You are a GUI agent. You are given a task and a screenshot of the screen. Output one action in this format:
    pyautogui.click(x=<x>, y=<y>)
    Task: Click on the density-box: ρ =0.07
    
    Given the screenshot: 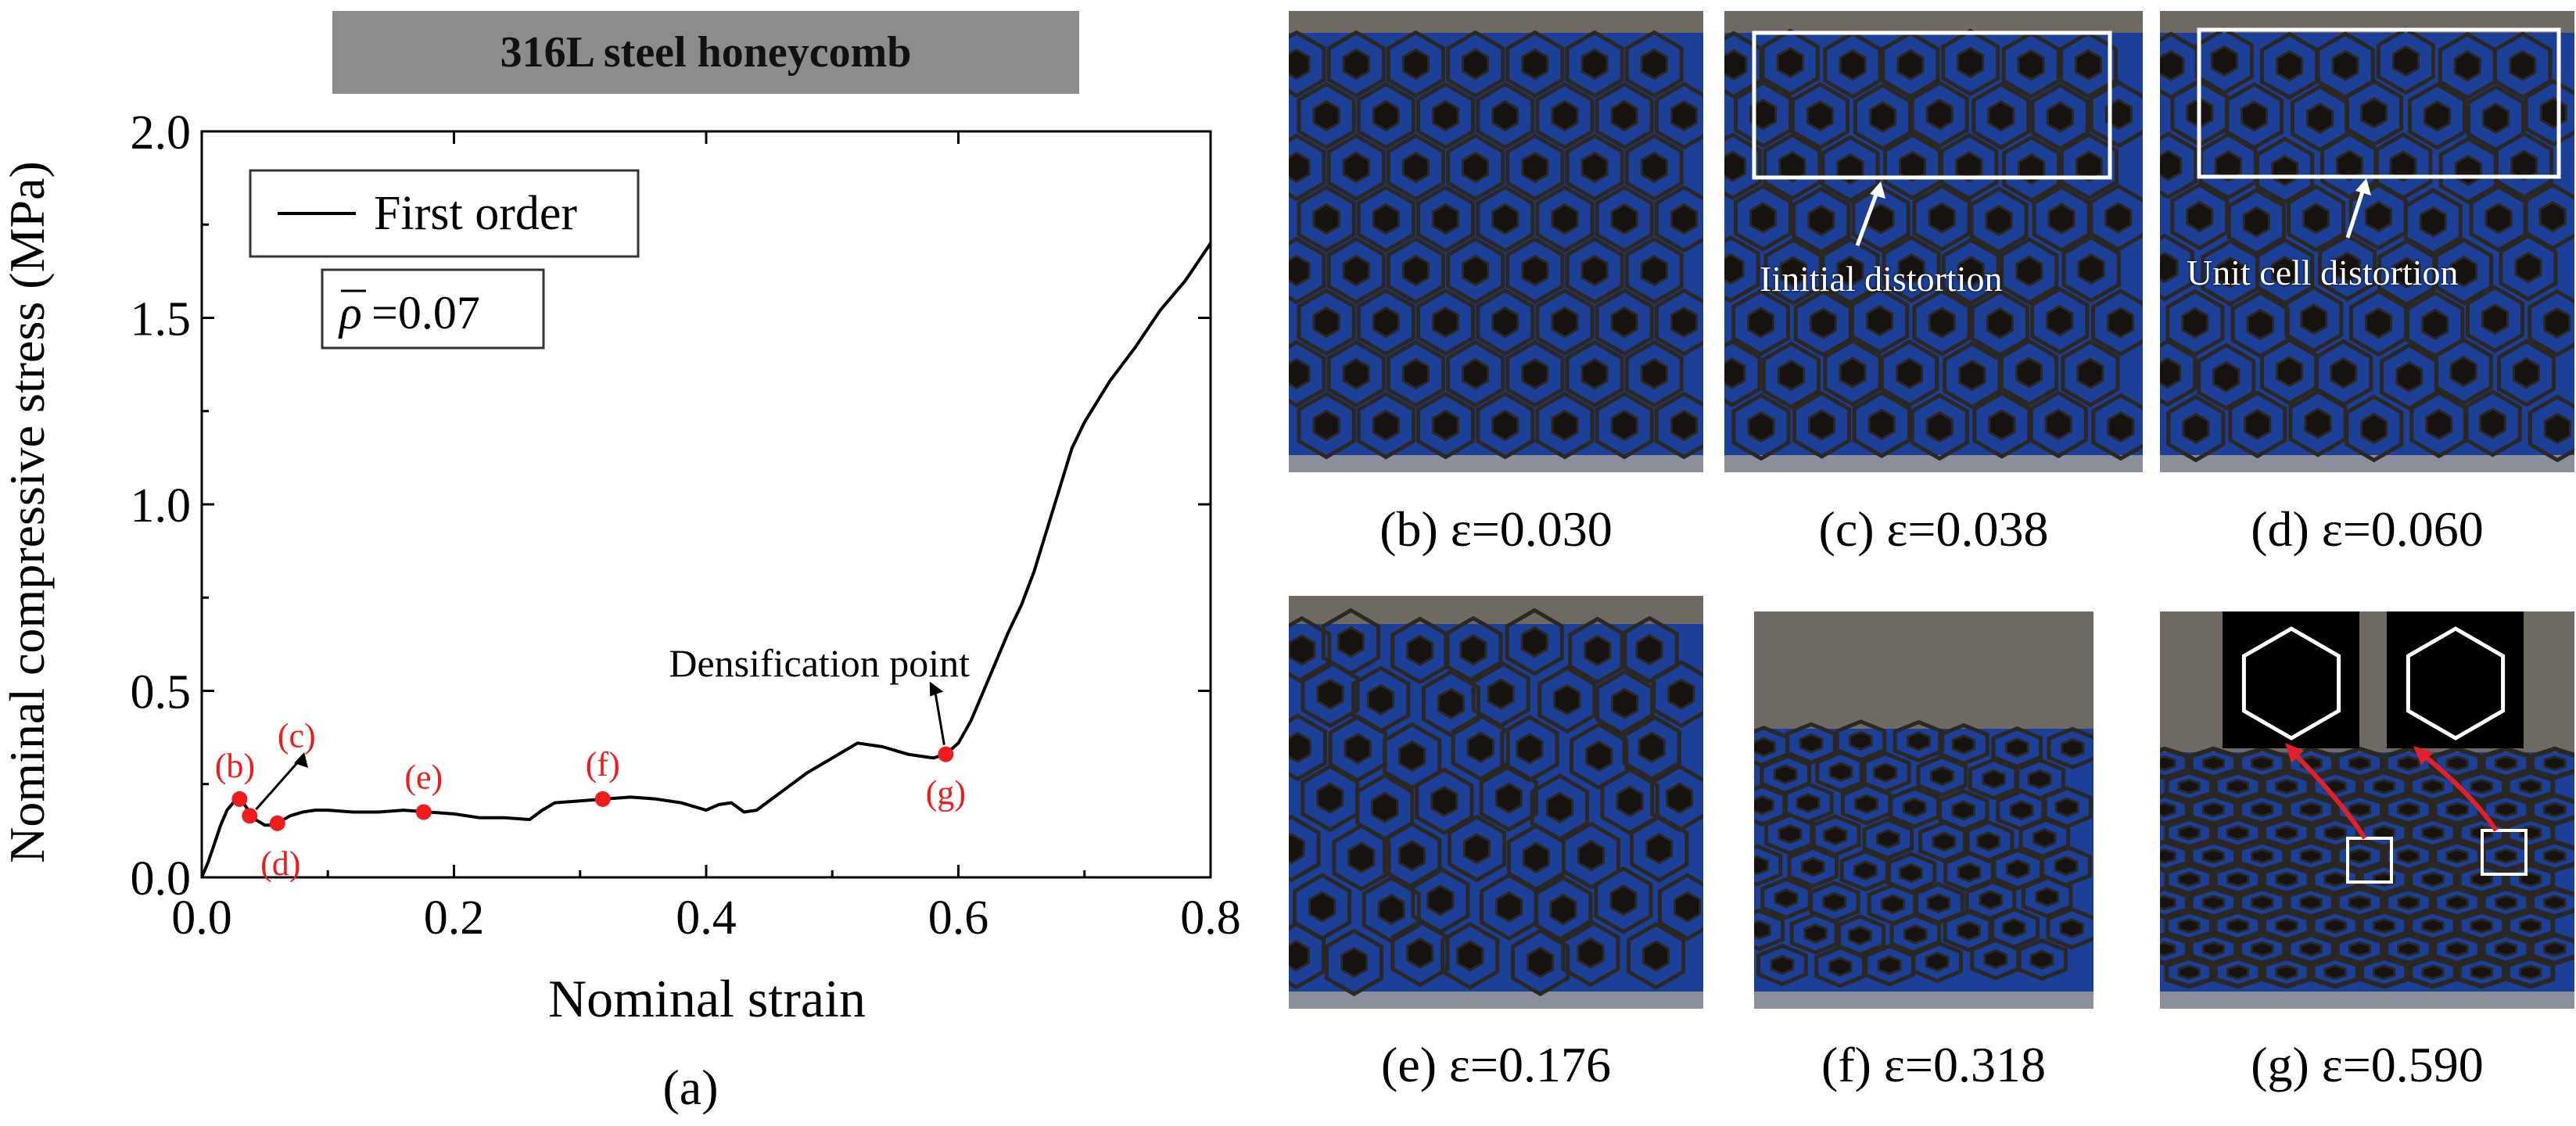 What is the action you would take?
    pyautogui.click(x=433, y=309)
    